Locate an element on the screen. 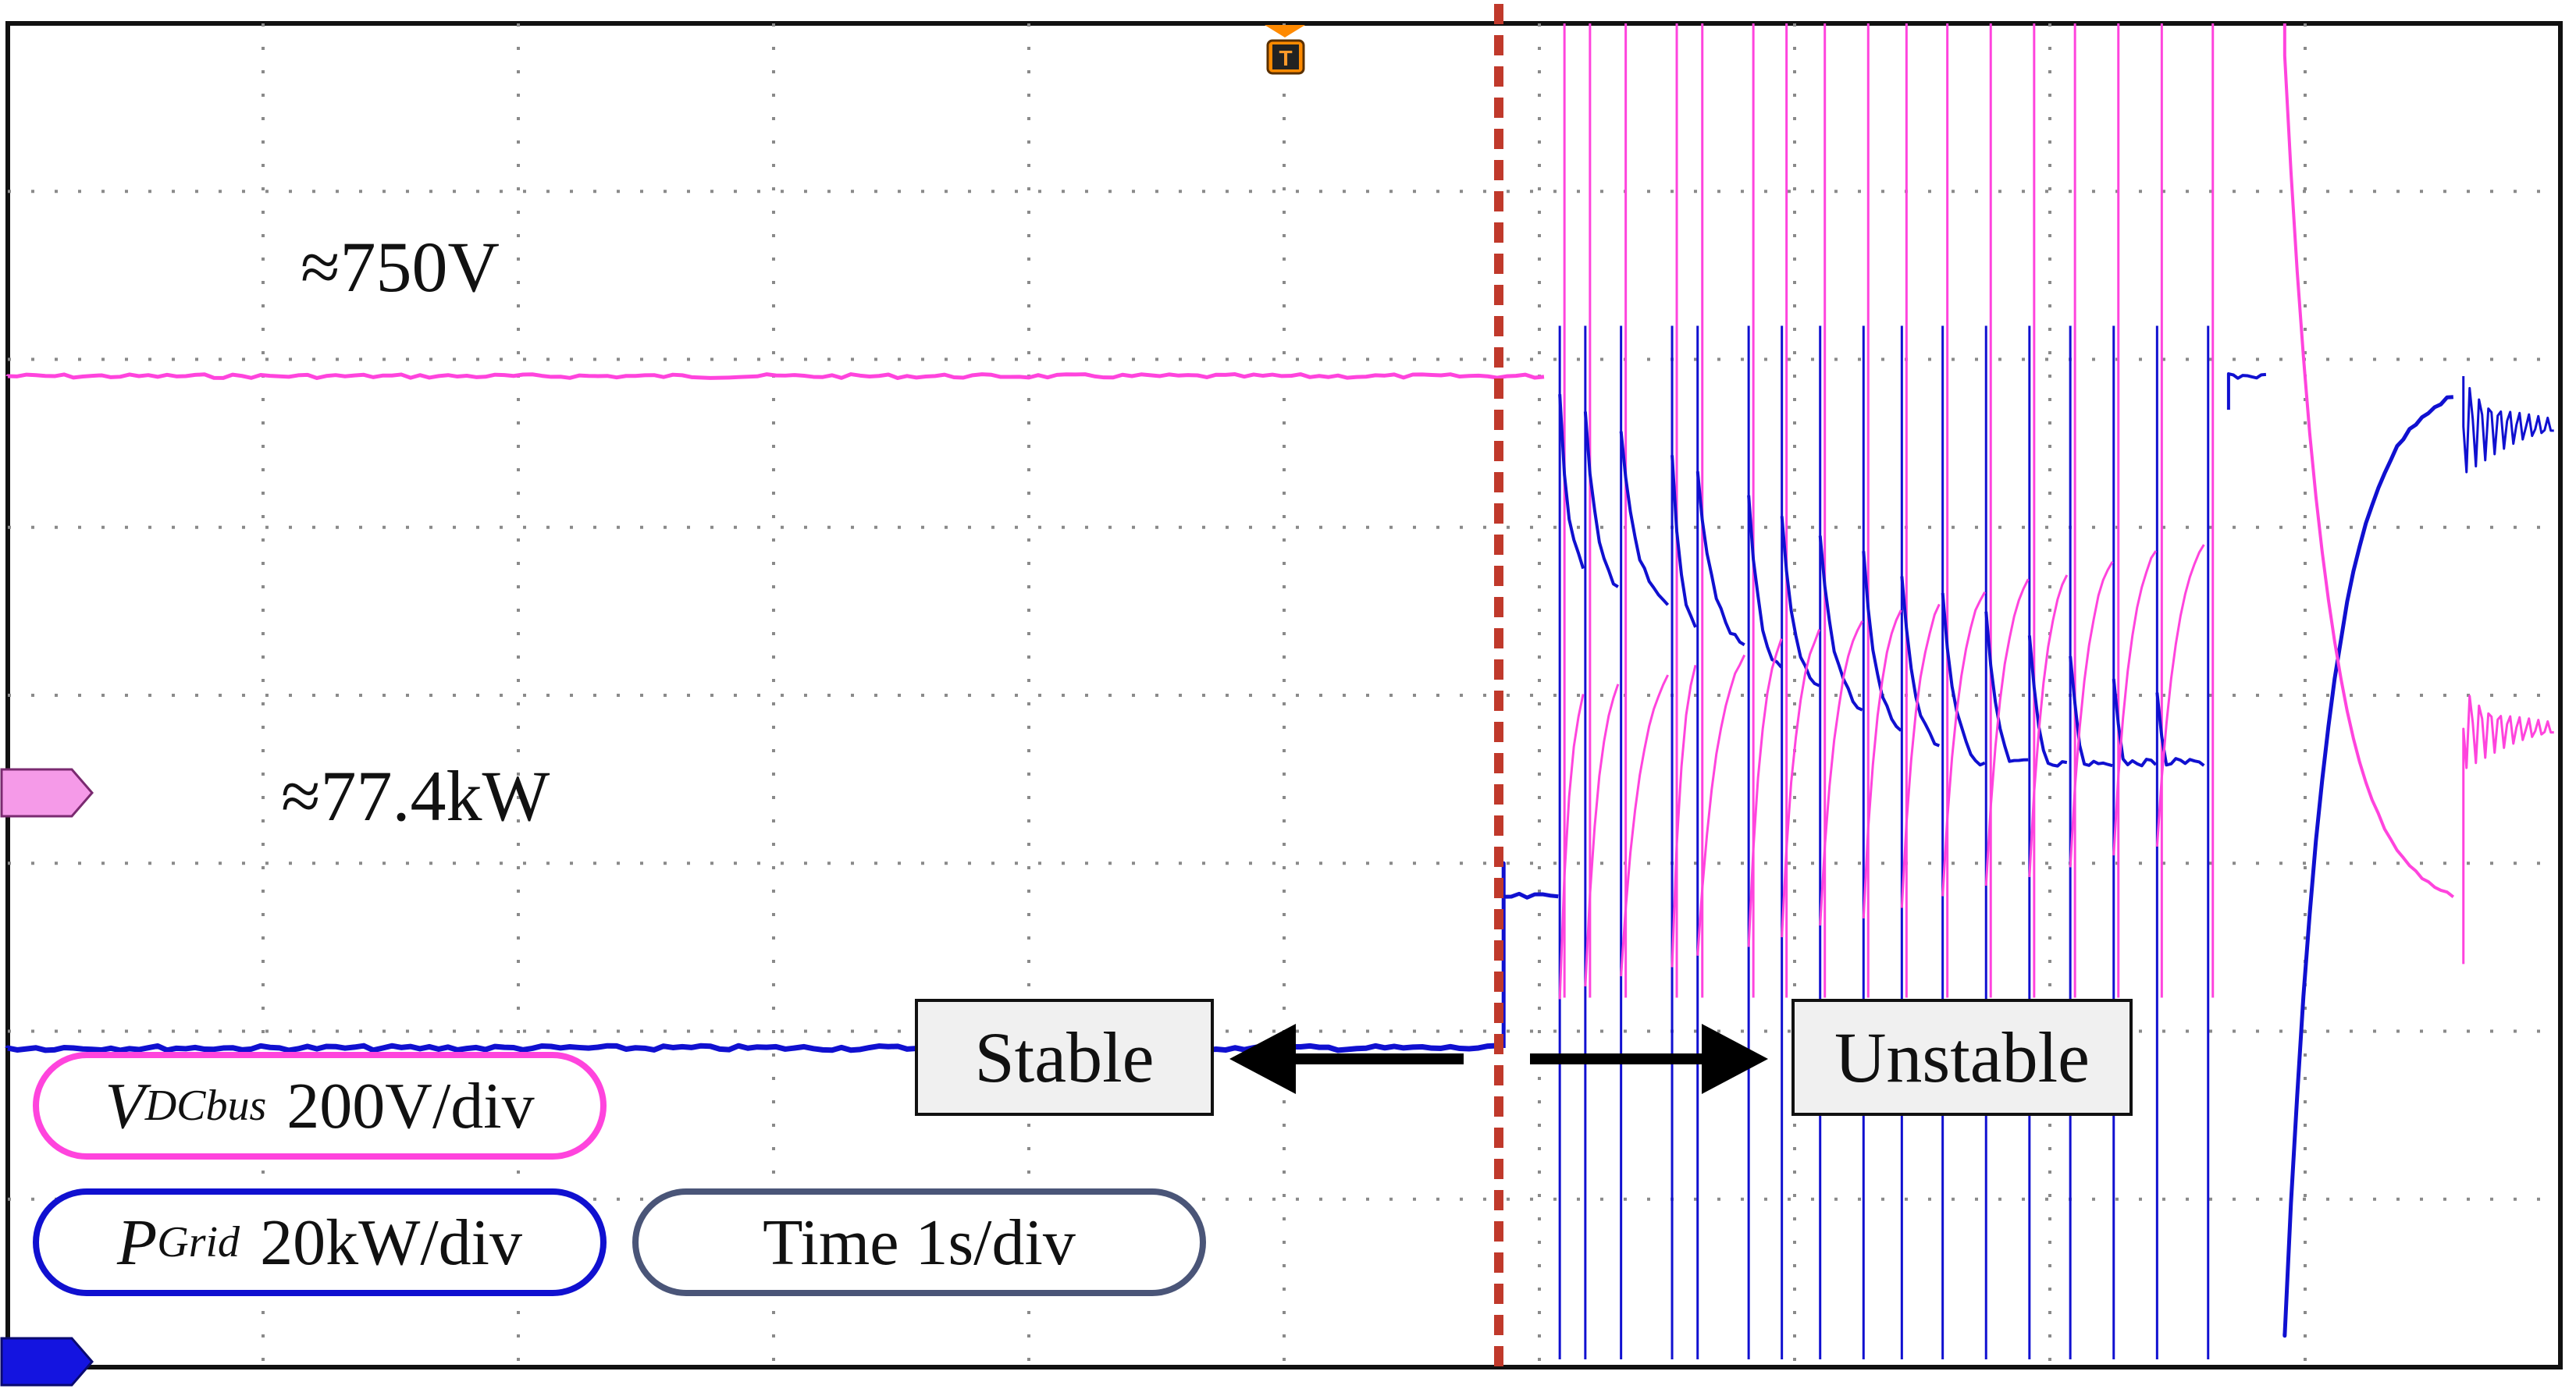  power-trace-oscillation is located at coordinates (2508, 425).